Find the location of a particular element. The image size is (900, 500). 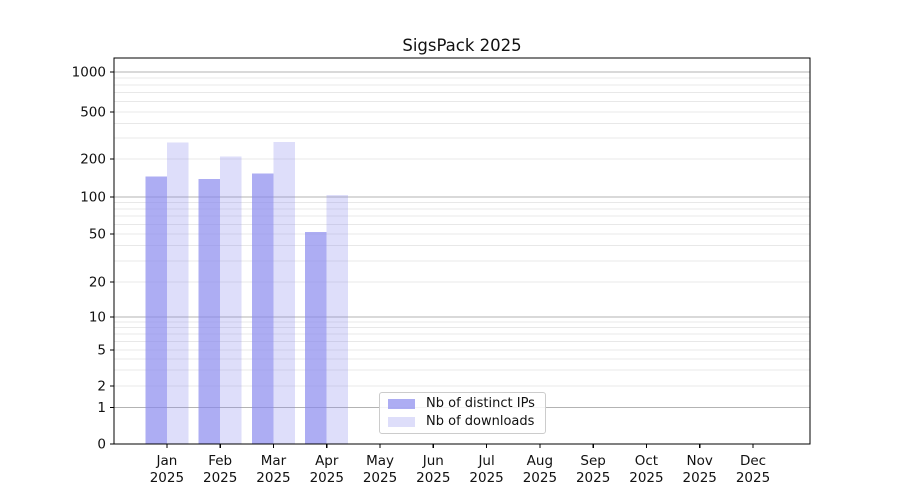

x-tick-label-apr: Apr 2025 is located at coordinates (327, 469).